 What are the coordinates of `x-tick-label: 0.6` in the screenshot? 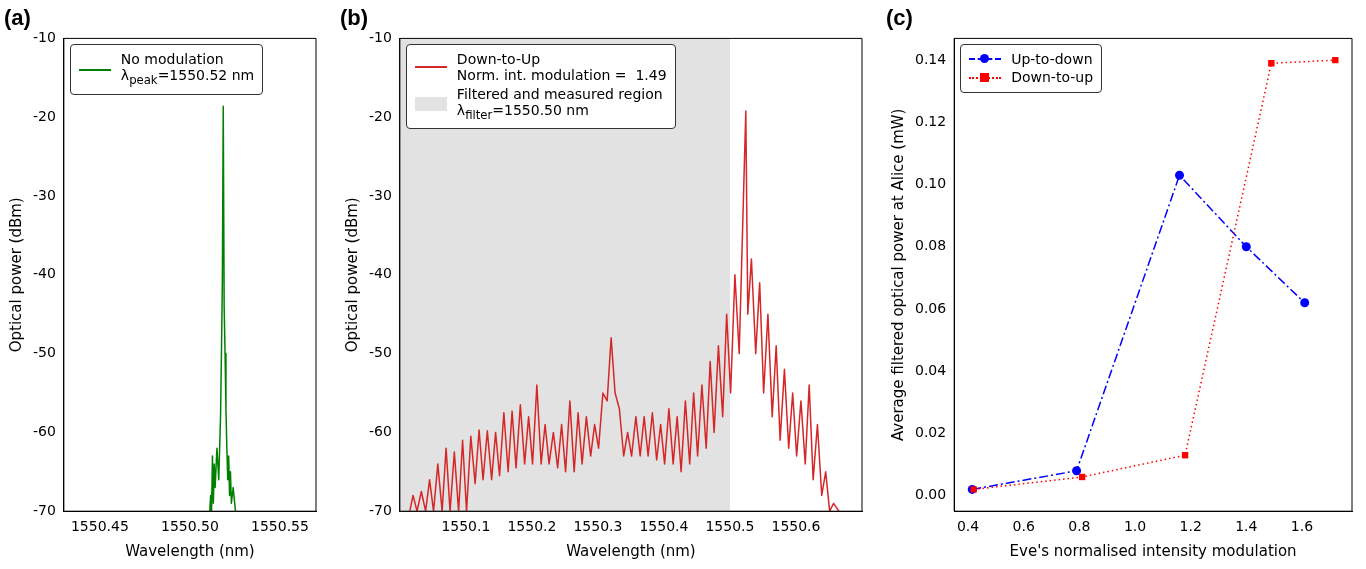 It's located at (1023, 526).